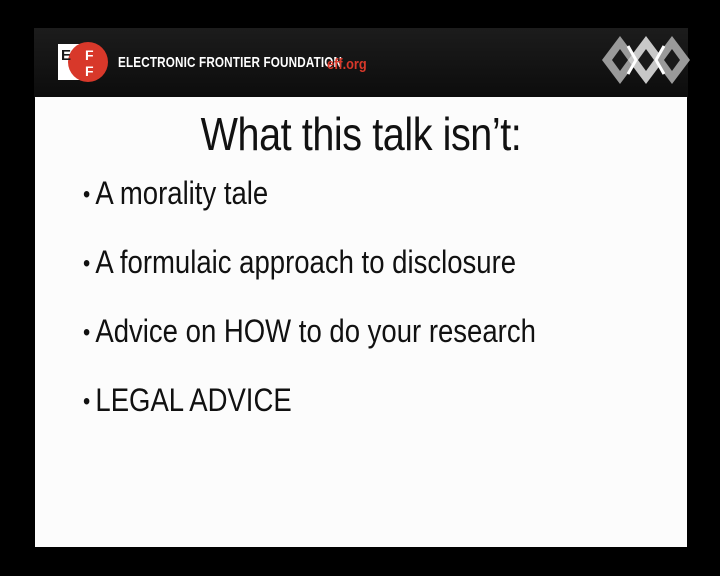 The height and width of the screenshot is (576, 720). I want to click on bullet-item: • Advice on HOW to do your research, so click(309, 347).